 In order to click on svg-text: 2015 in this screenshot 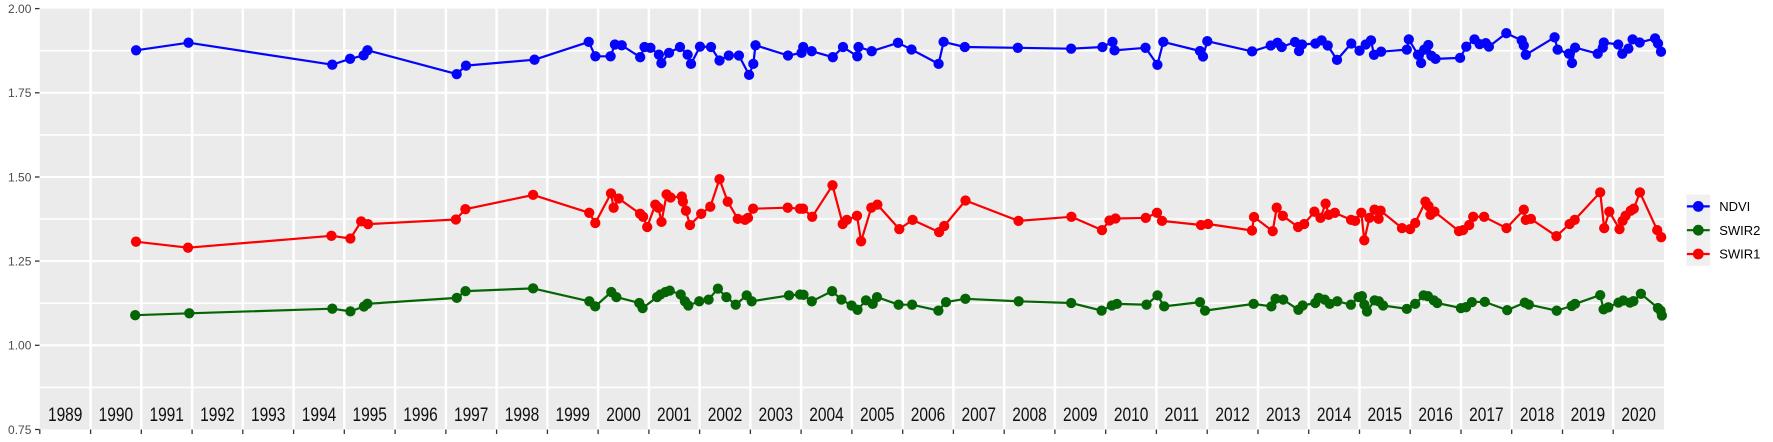, I will do `click(1385, 415)`.